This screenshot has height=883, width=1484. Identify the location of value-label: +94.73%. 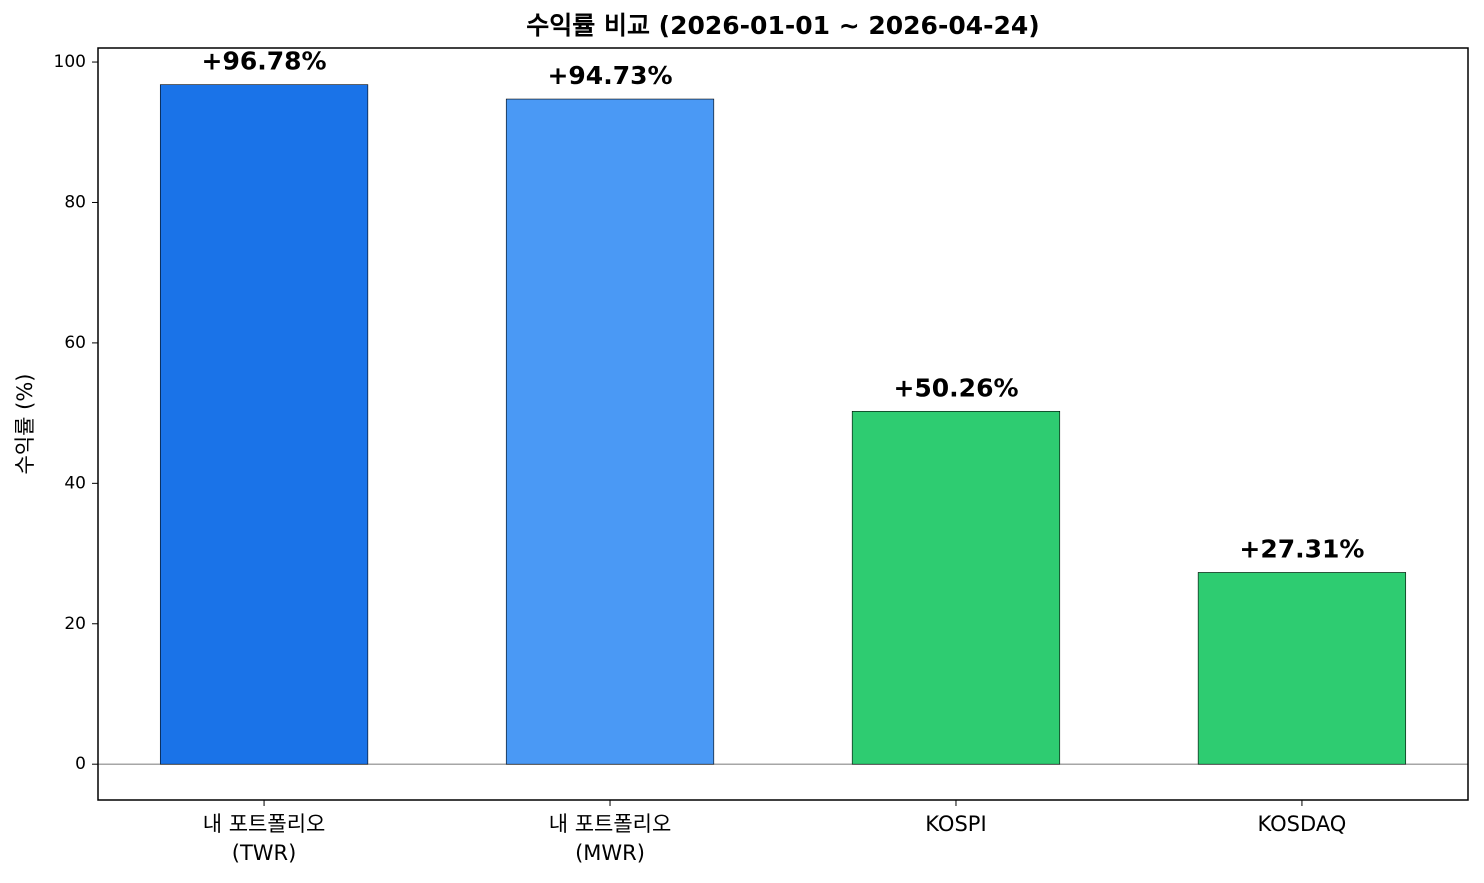
(609, 75).